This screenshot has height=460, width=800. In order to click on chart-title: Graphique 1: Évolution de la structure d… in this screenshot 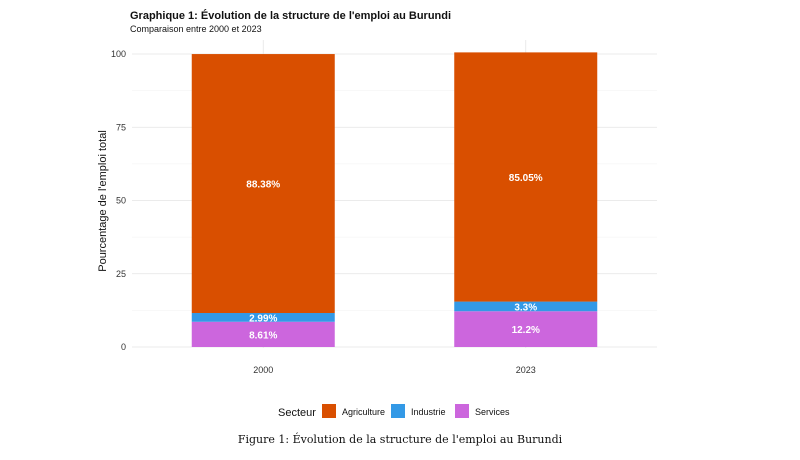, I will do `click(290, 15)`.